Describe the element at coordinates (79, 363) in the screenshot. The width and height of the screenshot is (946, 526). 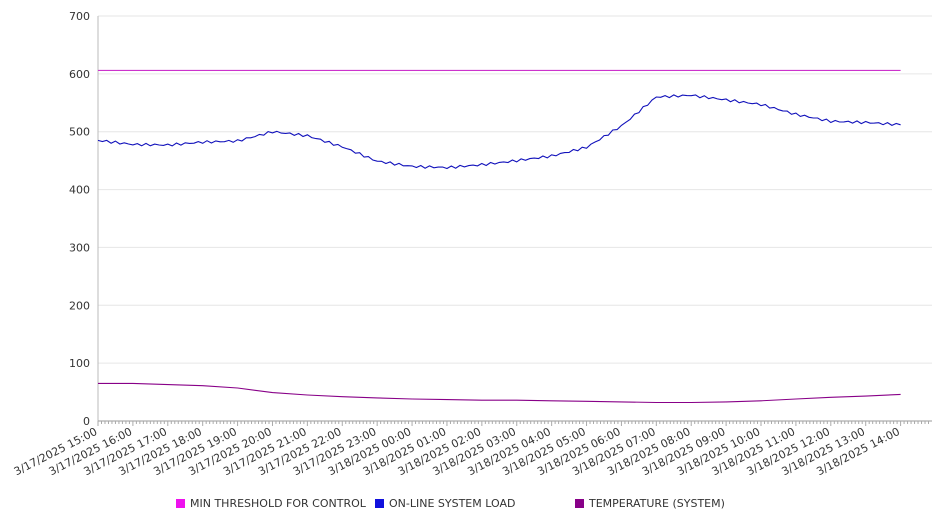
I see `y-tick-label-100: 100` at that location.